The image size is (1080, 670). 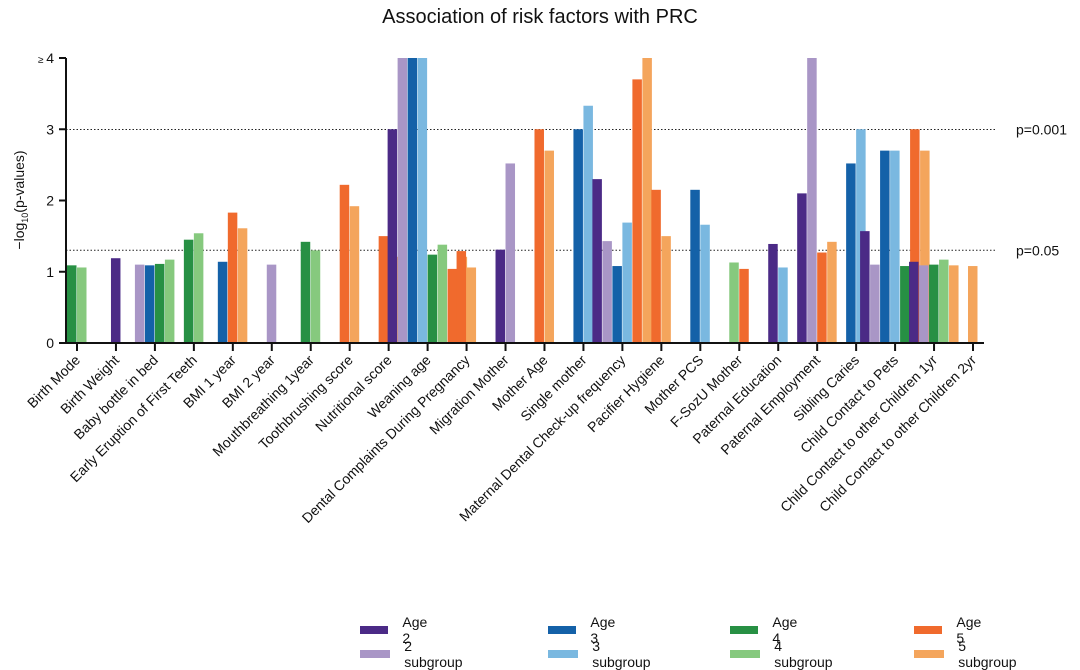 I want to click on legend-item: 2 subgroup, so click(x=413, y=654).